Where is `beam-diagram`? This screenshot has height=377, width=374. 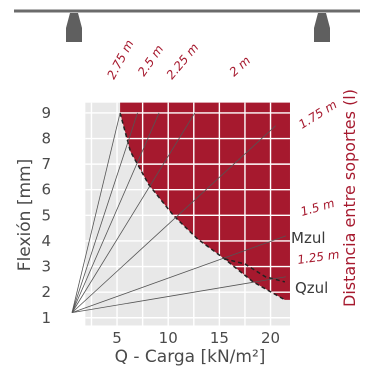
beam-diagram is located at coordinates (187, 25).